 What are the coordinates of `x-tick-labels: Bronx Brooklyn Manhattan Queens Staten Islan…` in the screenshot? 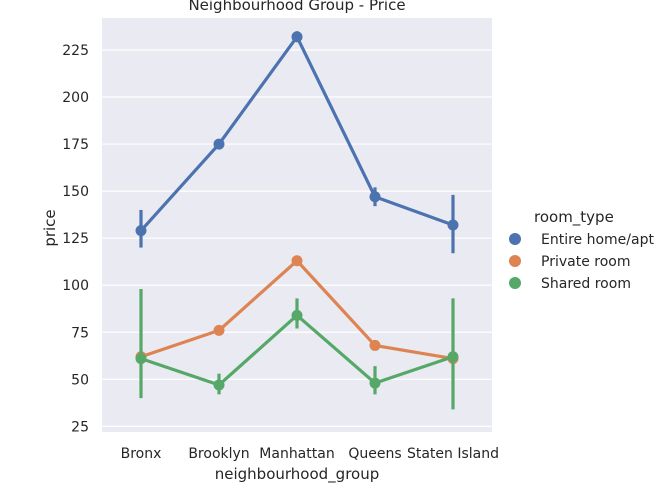 It's located at (310, 454).